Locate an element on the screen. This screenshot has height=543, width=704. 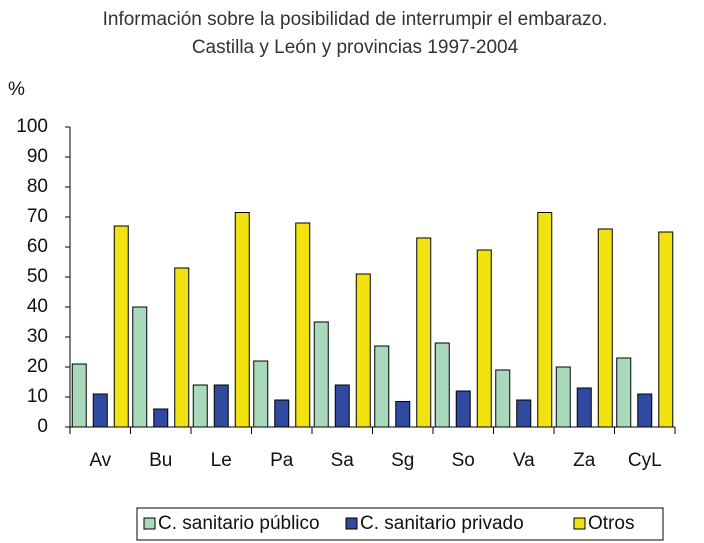
y-tick-label: 60 is located at coordinates (37, 246).